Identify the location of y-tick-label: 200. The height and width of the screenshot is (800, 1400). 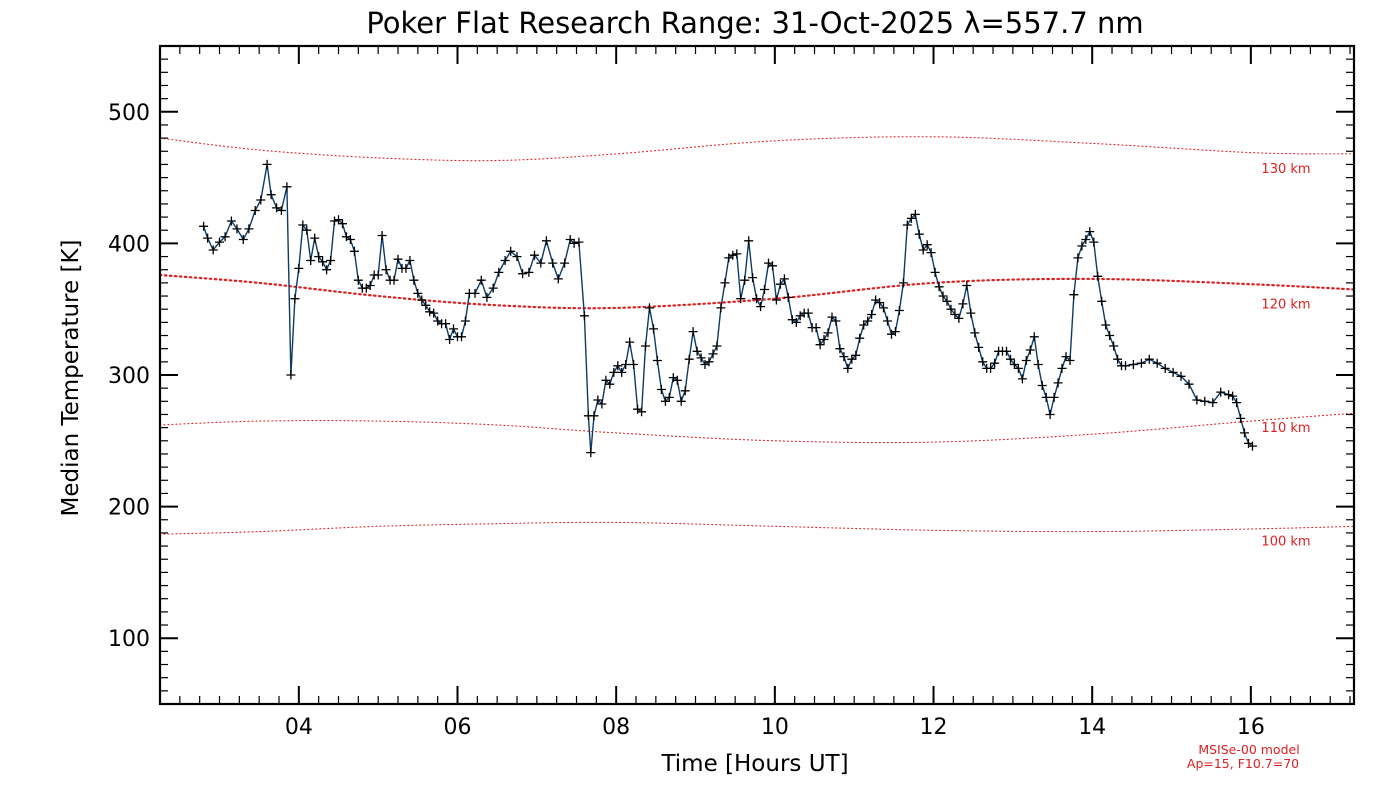
(129, 508).